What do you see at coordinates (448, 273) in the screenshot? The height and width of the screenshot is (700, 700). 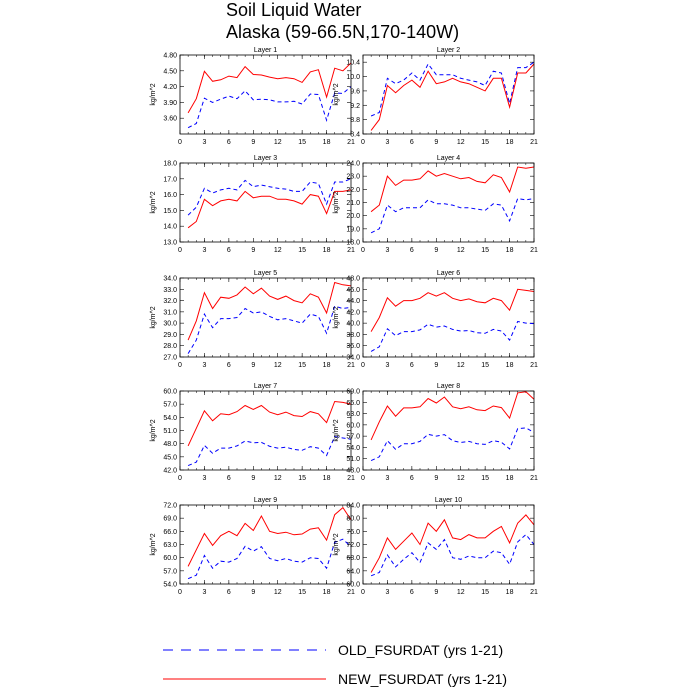 I see `panel-title: Layer 6` at bounding box center [448, 273].